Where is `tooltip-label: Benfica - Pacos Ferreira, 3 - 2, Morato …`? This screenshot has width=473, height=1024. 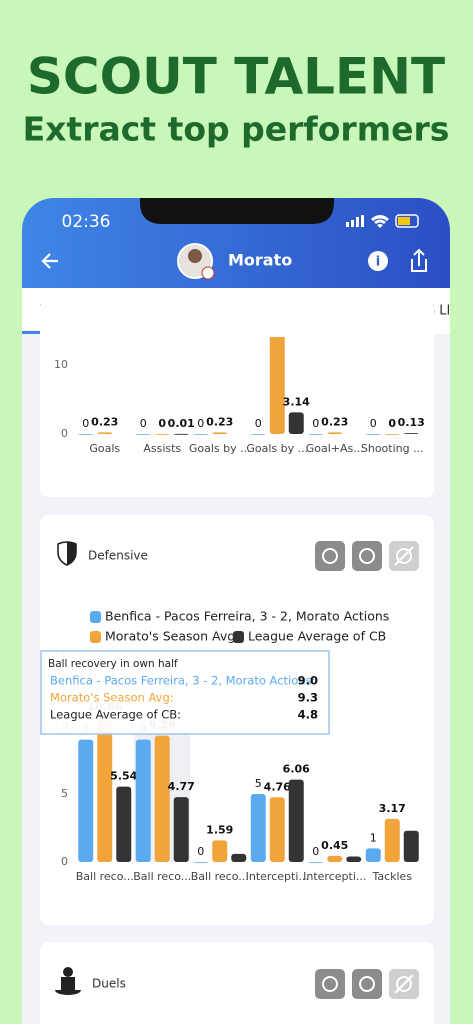 tooltip-label: Benfica - Pacos Ferreira, 3 - 2, Morato … is located at coordinates (182, 681).